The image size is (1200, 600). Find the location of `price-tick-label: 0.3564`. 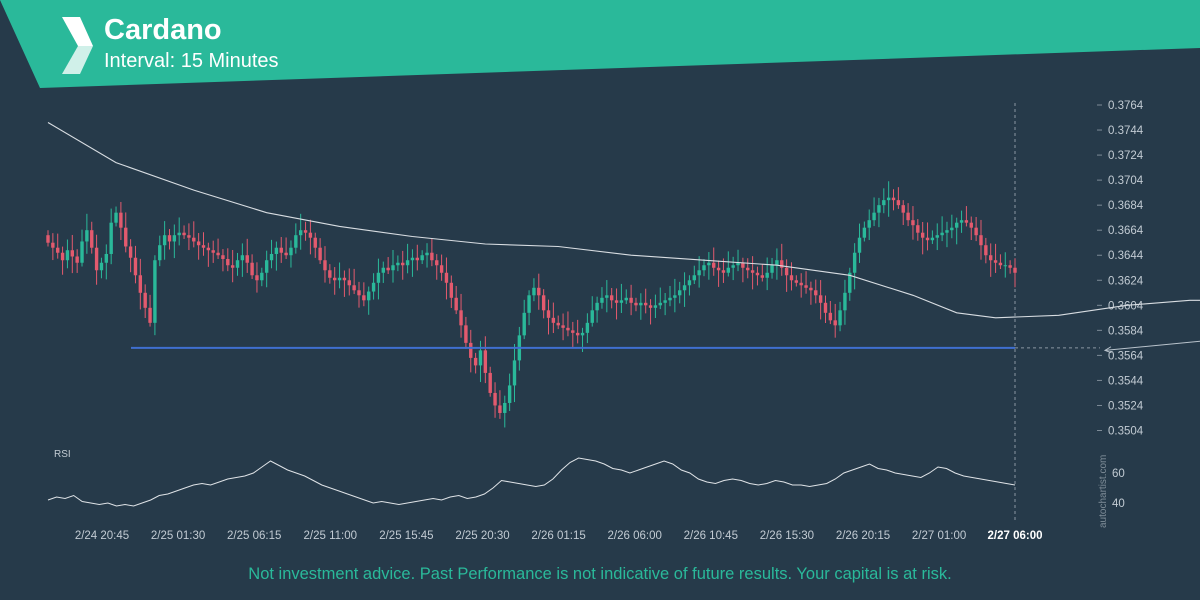

price-tick-label: 0.3564 is located at coordinates (1126, 356).